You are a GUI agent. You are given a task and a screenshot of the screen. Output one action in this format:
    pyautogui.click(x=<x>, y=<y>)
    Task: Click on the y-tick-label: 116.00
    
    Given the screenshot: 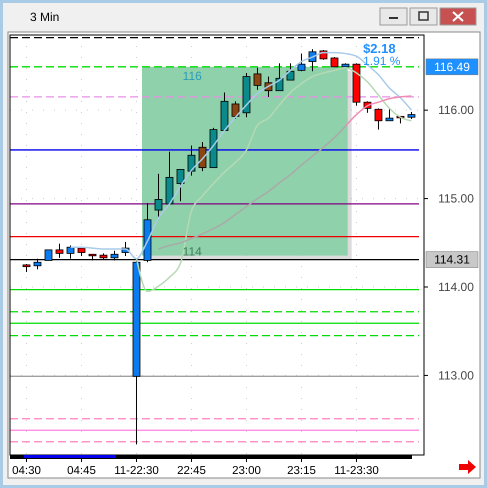 What is the action you would take?
    pyautogui.click(x=456, y=110)
    